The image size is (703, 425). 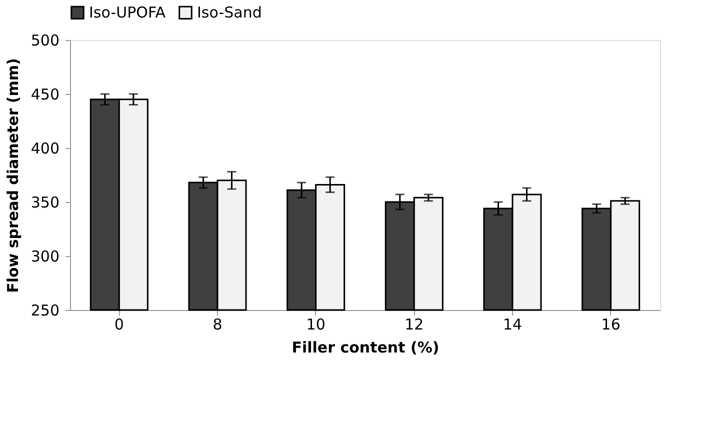 What do you see at coordinates (217, 325) in the screenshot?
I see `x-tick-label: 8` at bounding box center [217, 325].